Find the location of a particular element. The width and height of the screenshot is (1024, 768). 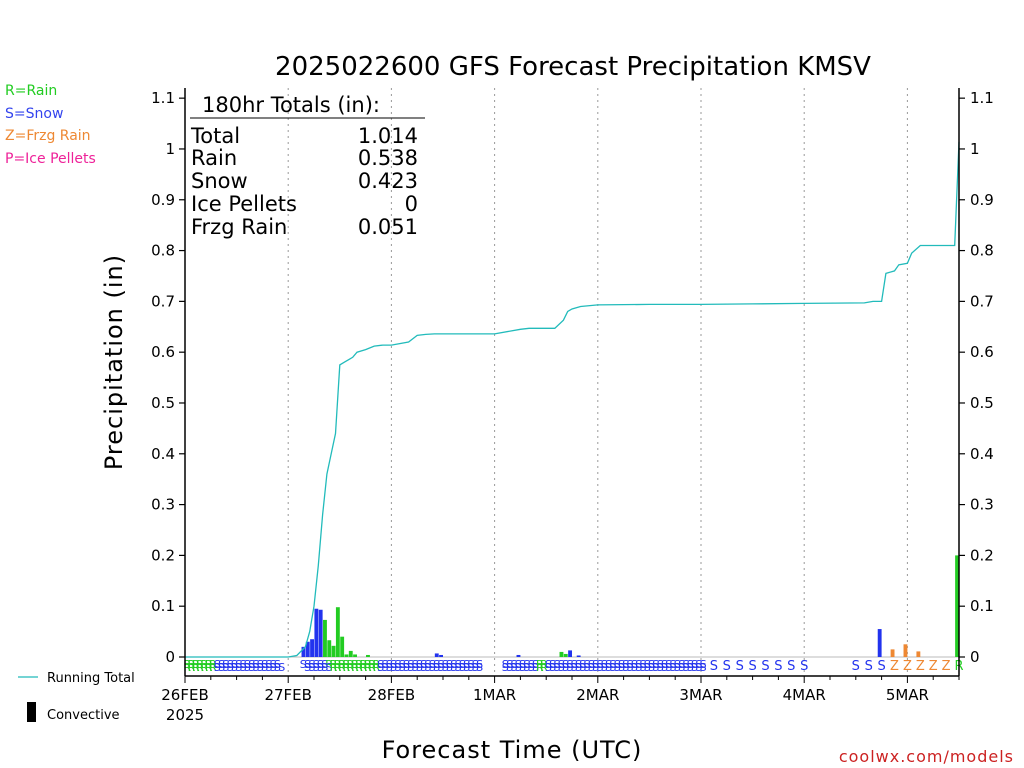

ptype-b-16: S is located at coordinates (255, 667).